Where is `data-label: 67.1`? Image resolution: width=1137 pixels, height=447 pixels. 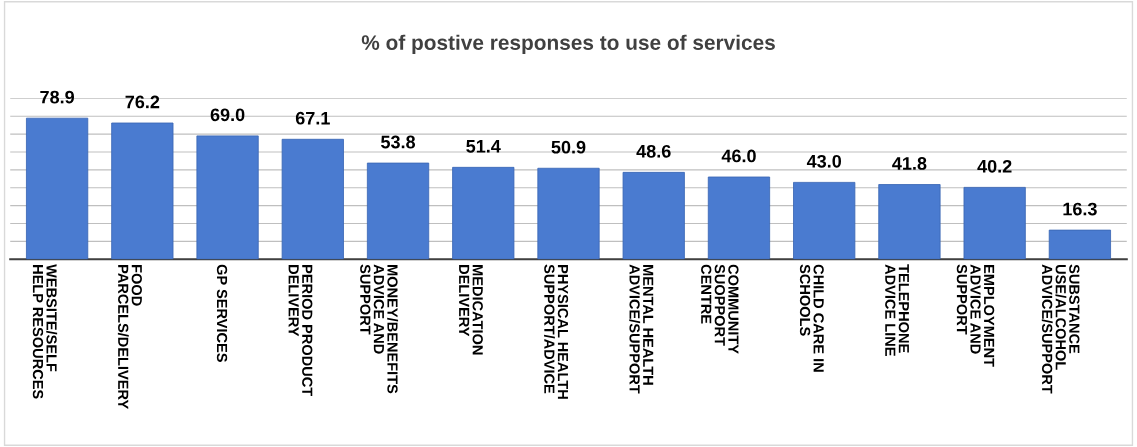
data-label: 67.1 is located at coordinates (312, 118).